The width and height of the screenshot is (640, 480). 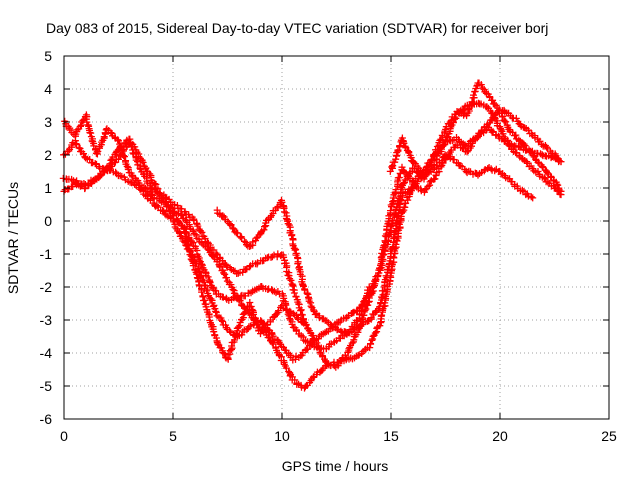 I want to click on y-tick-label: 0, so click(x=48, y=221).